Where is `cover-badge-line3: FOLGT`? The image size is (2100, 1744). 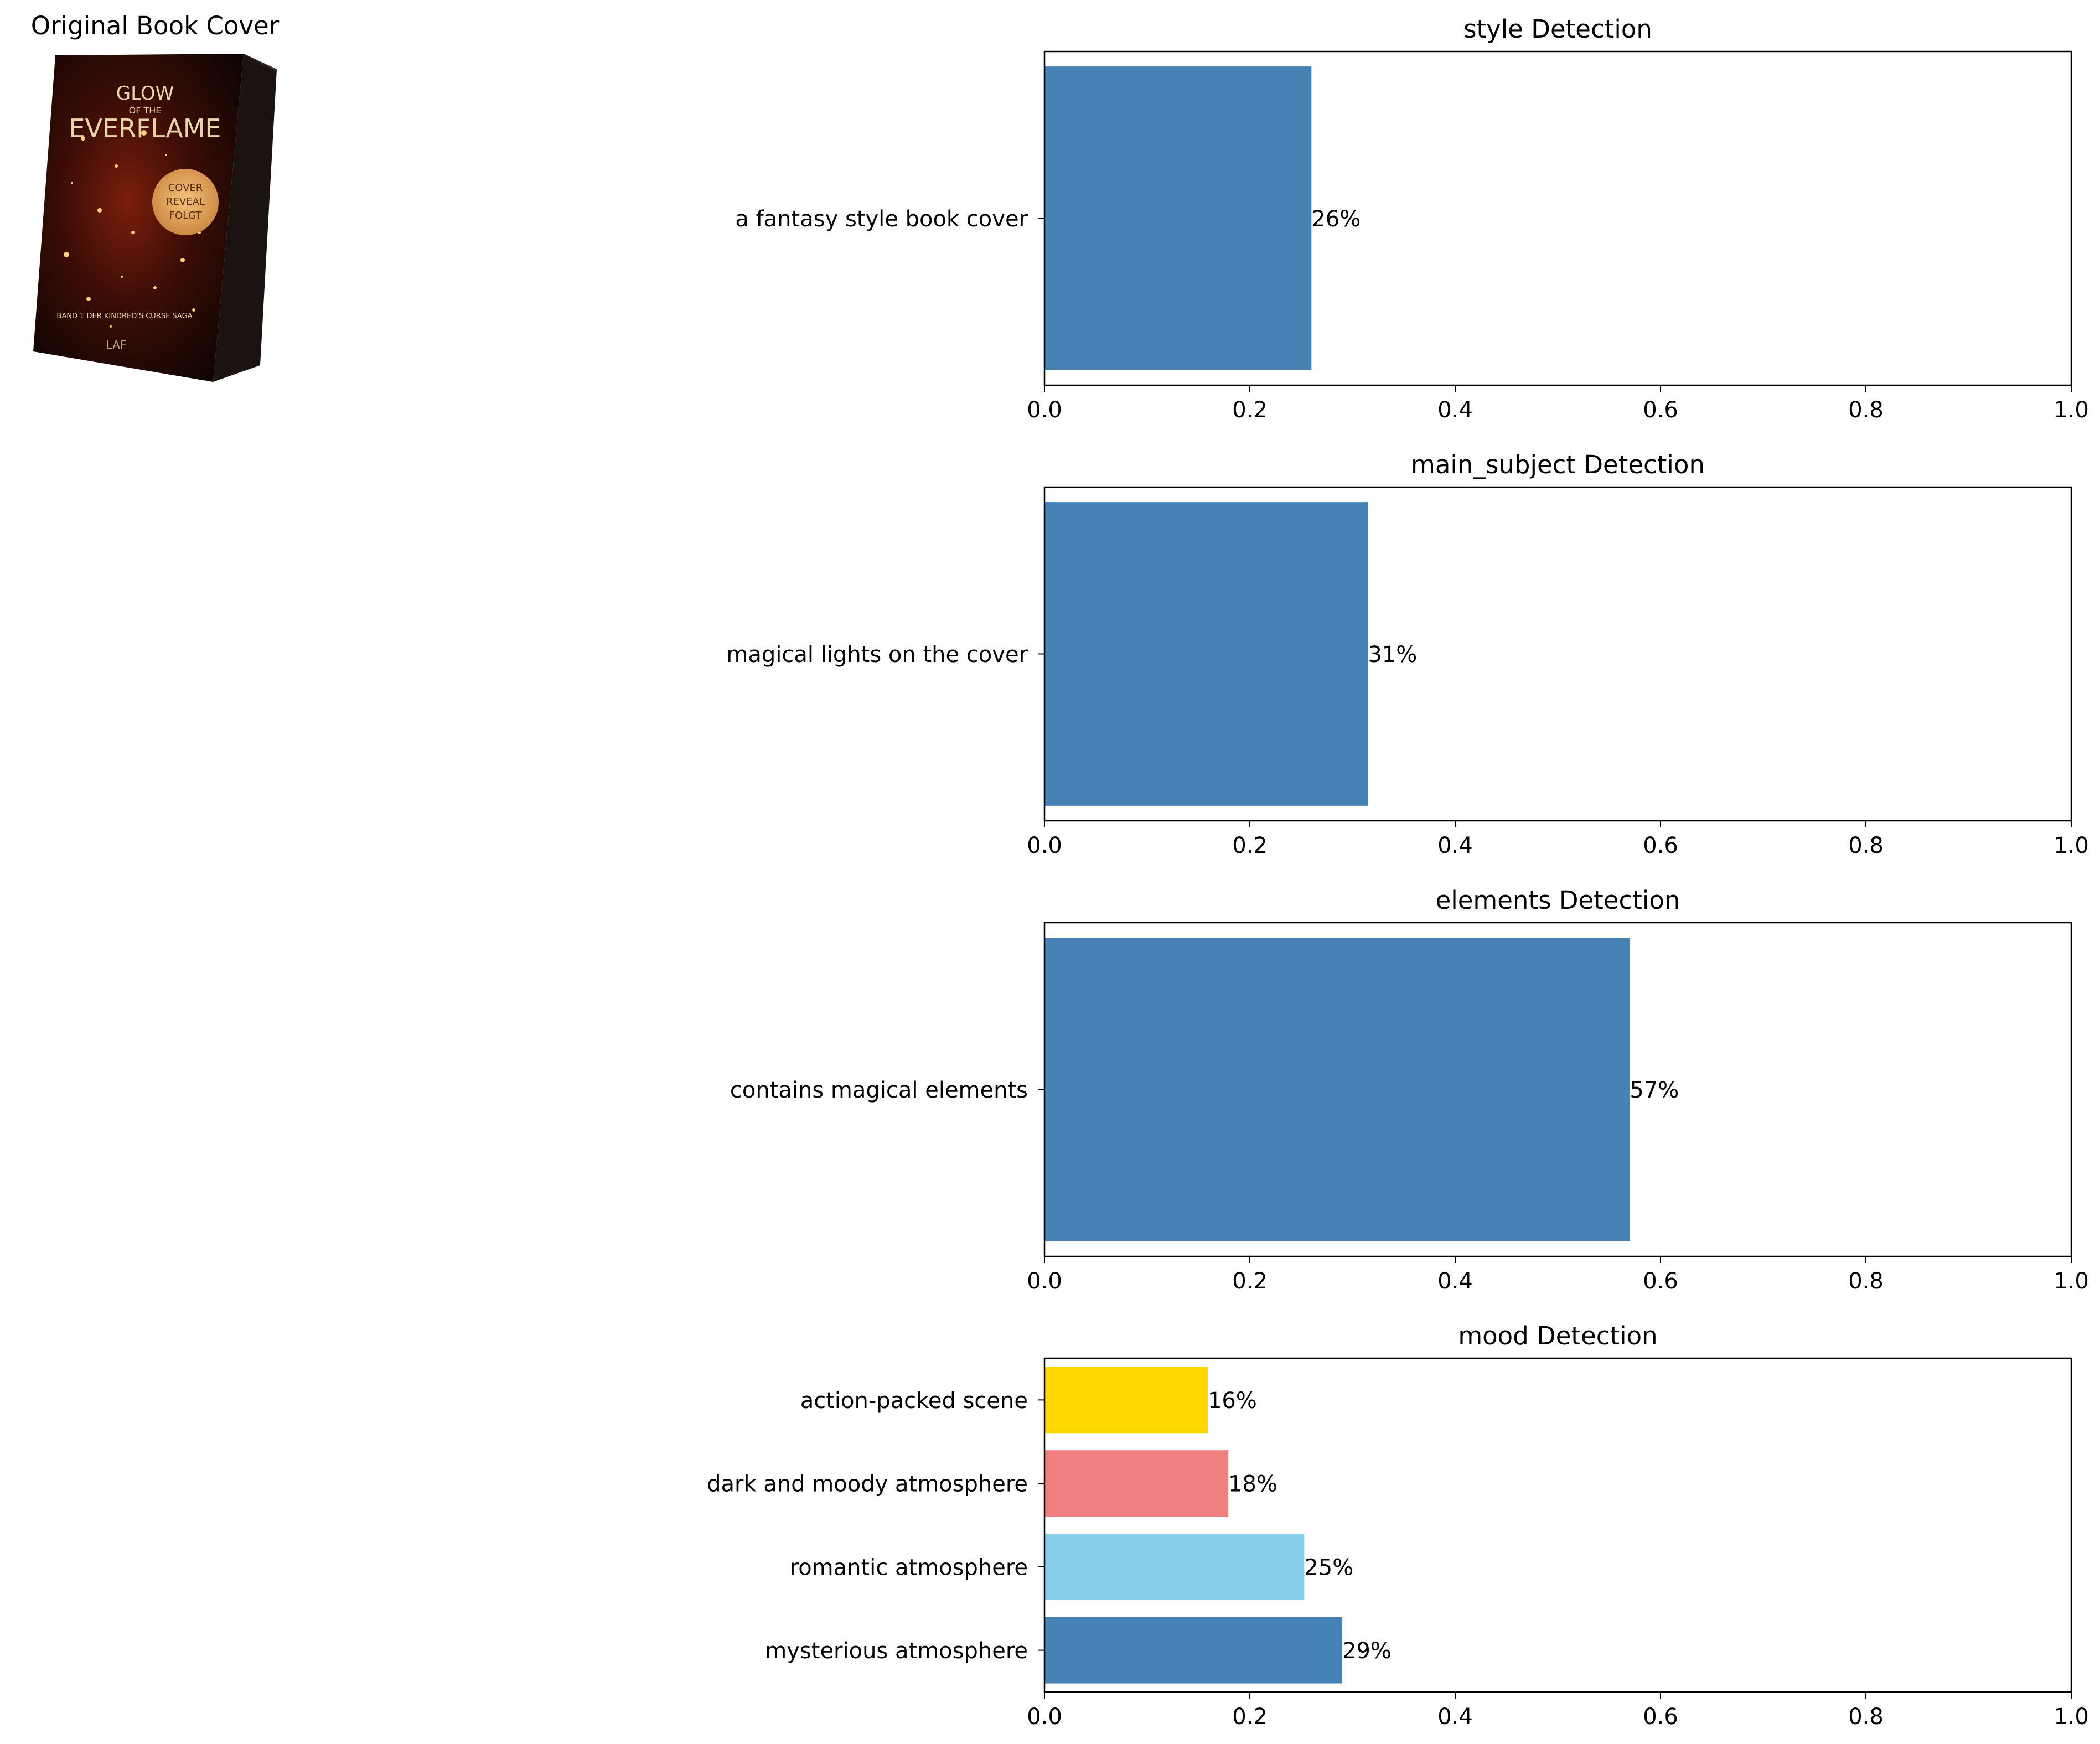 cover-badge-line3: FOLGT is located at coordinates (186, 215).